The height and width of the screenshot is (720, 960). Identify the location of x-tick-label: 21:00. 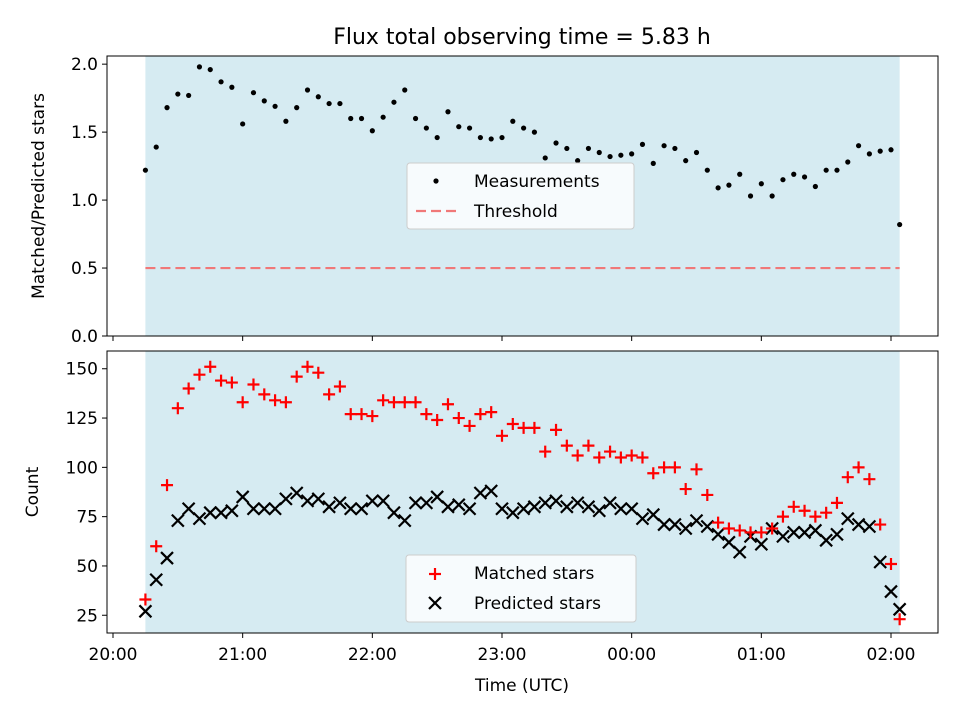
(242, 655).